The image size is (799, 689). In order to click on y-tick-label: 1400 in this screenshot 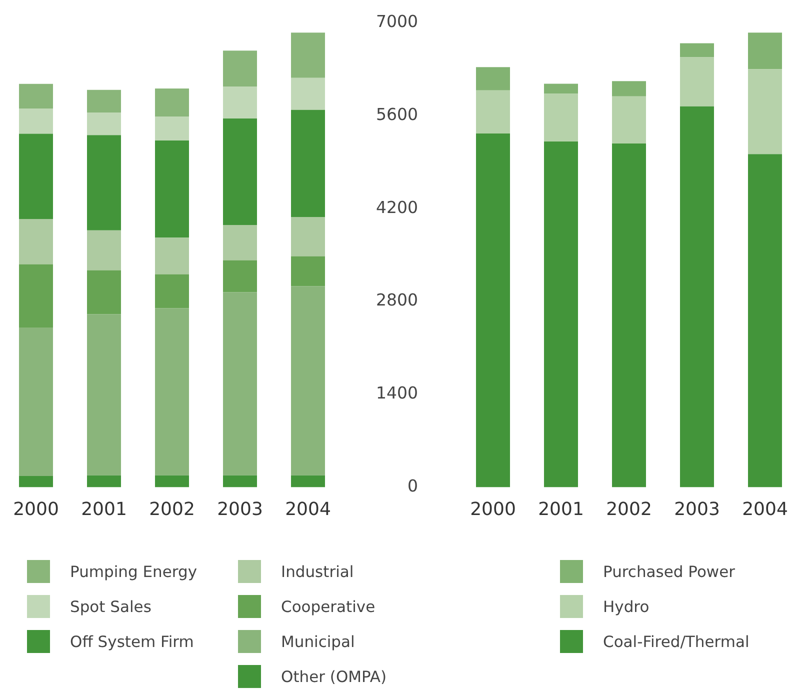, I will do `click(397, 393)`.